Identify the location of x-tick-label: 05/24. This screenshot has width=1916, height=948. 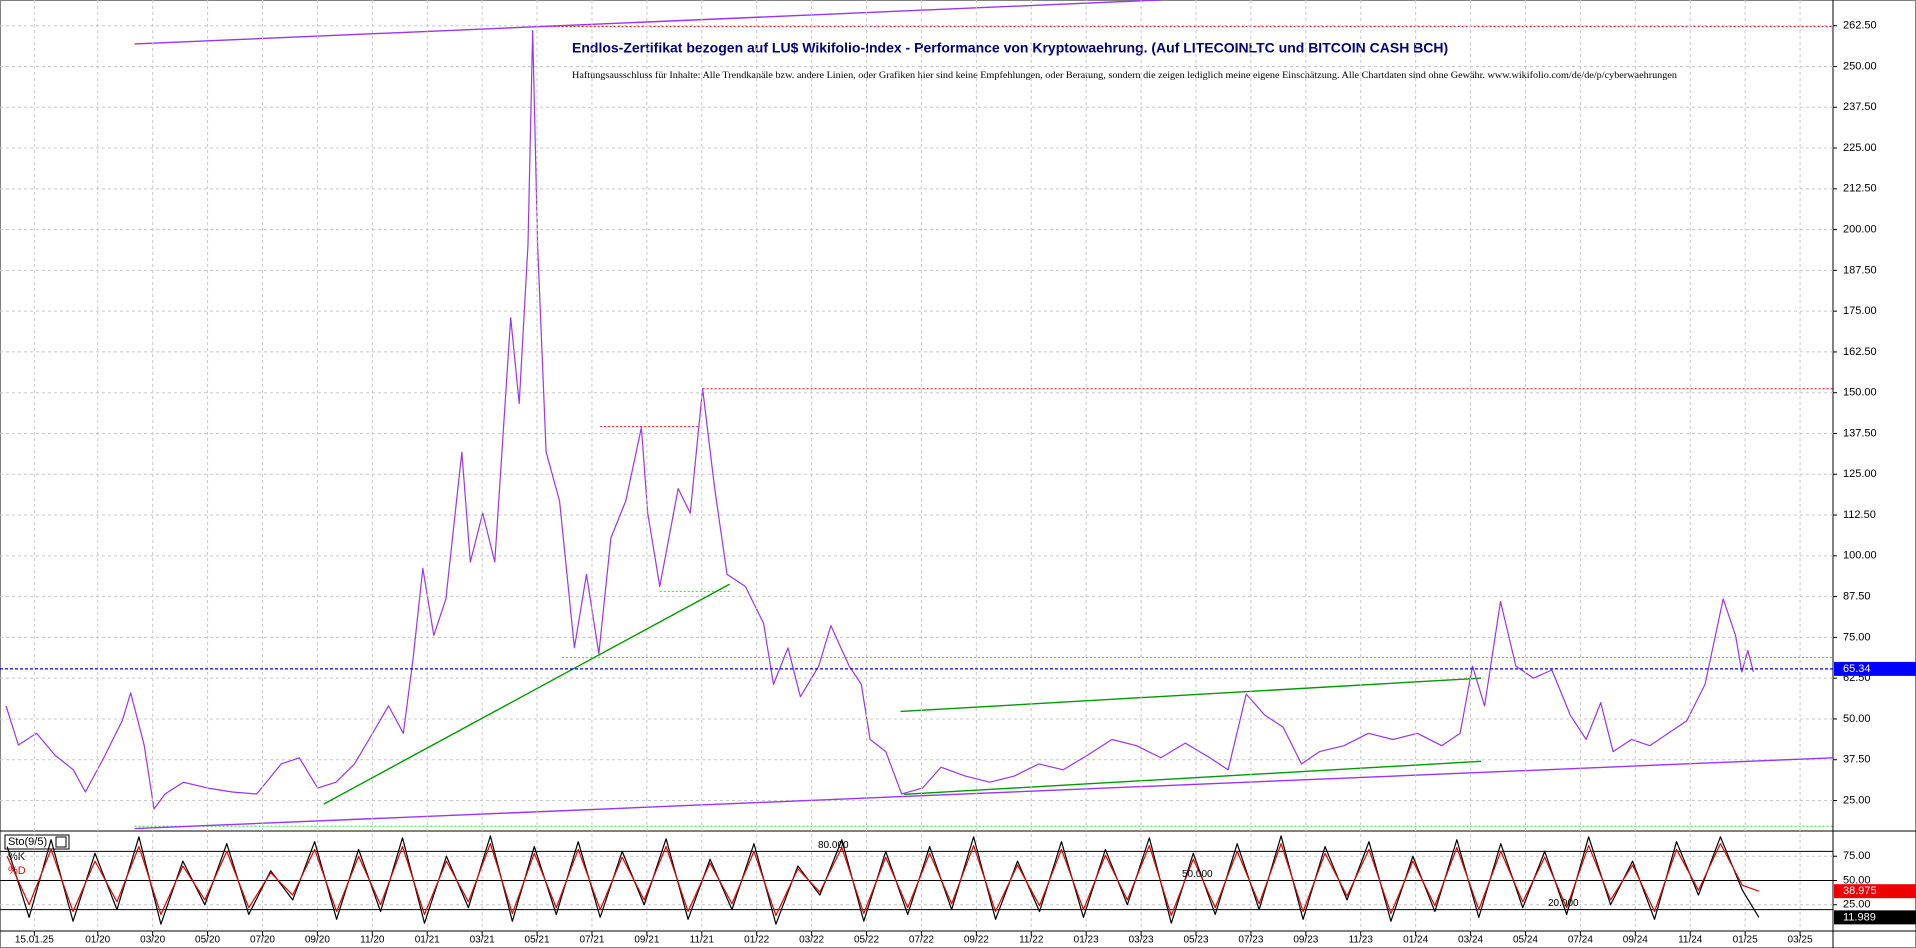
(1525, 940).